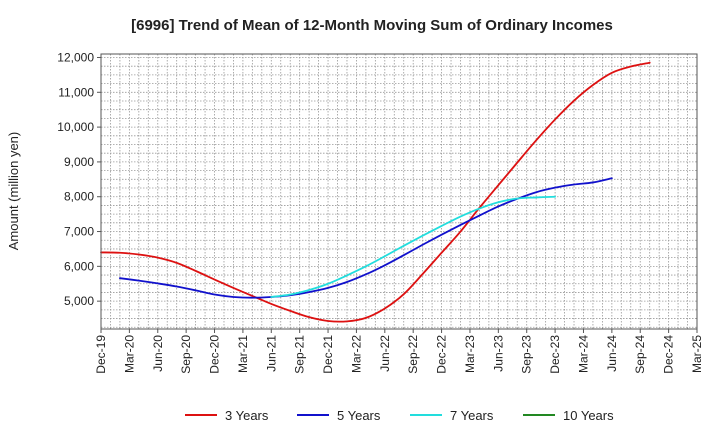 This screenshot has width=720, height=440. What do you see at coordinates (129, 354) in the screenshot?
I see `x-tick-label: Mar-20` at bounding box center [129, 354].